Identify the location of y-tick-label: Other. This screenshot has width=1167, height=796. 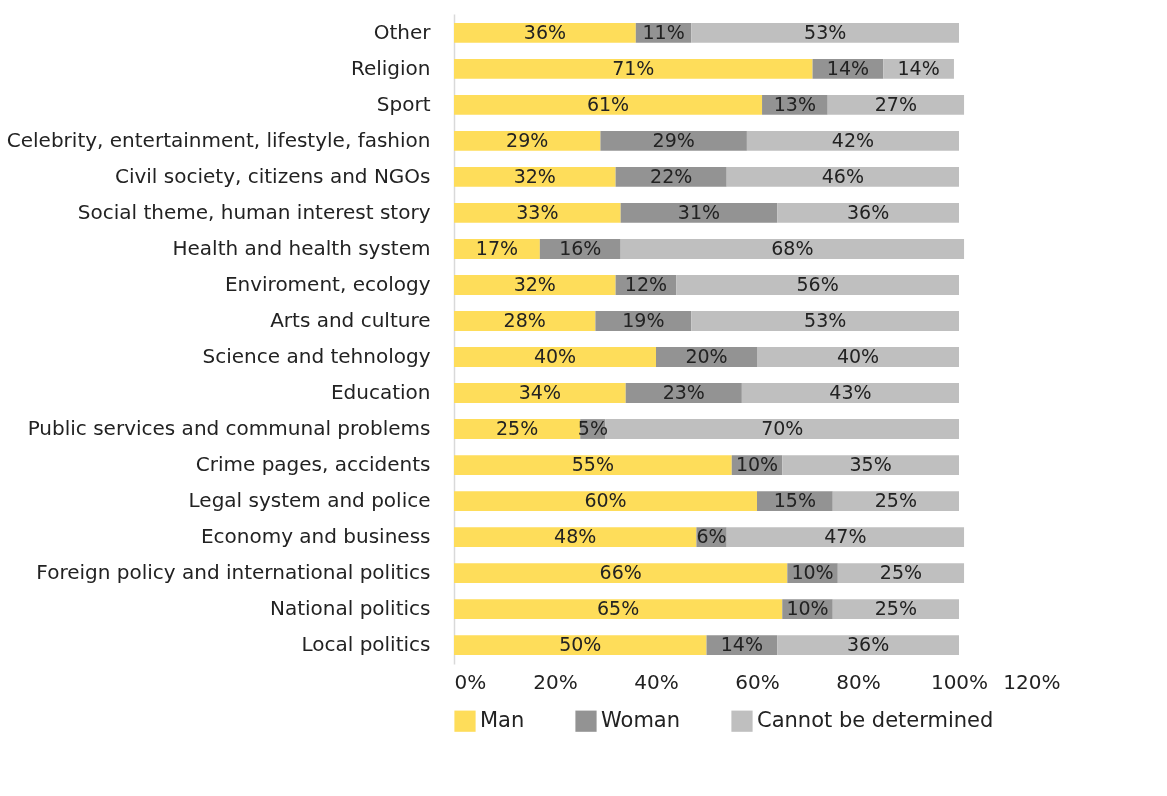
(402, 31).